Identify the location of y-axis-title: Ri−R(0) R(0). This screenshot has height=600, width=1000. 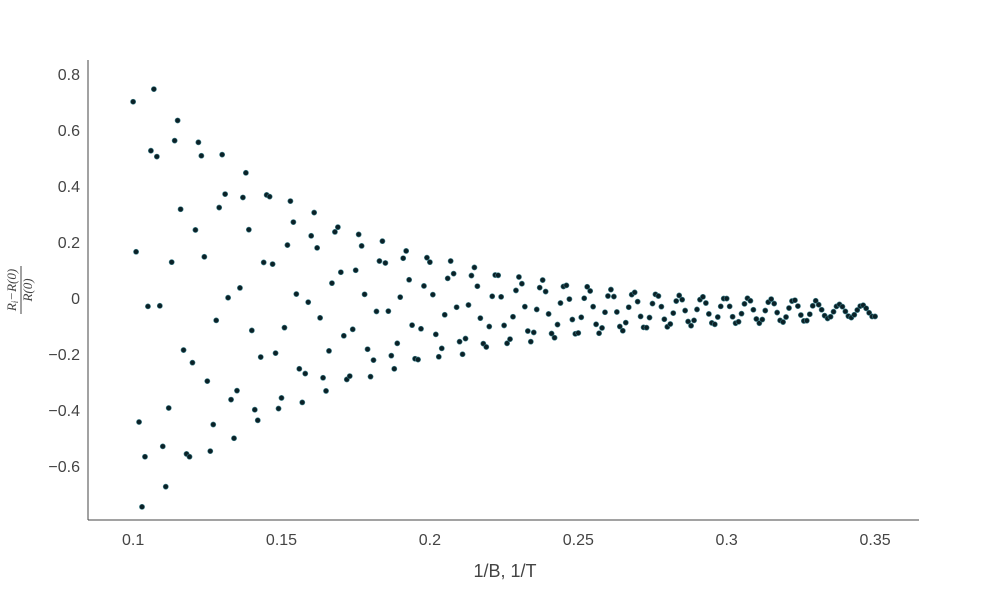
(19, 290).